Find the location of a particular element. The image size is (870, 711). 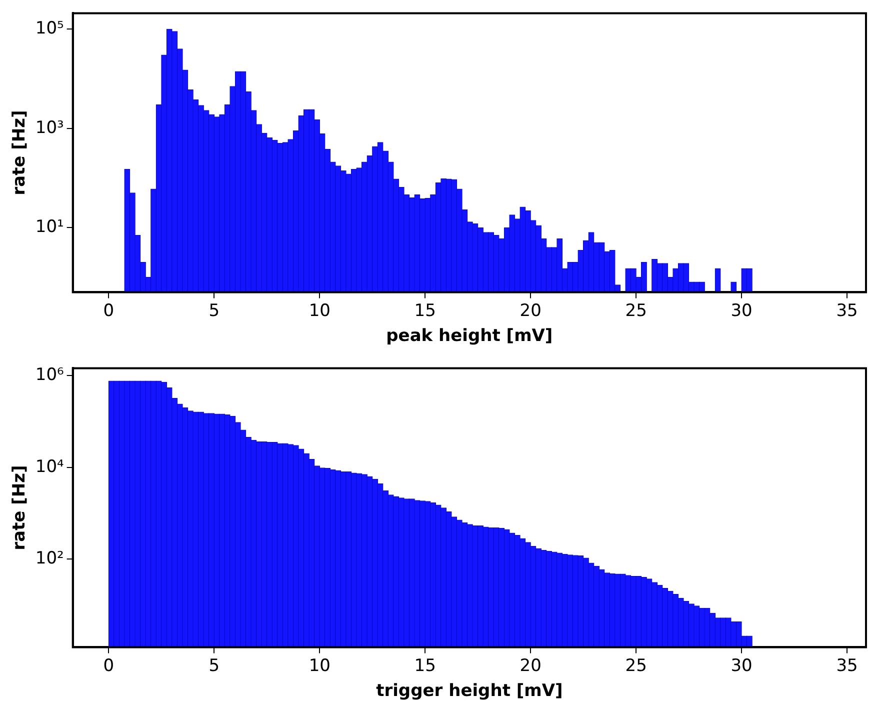

y-tick-label: 10² is located at coordinates (49, 558).